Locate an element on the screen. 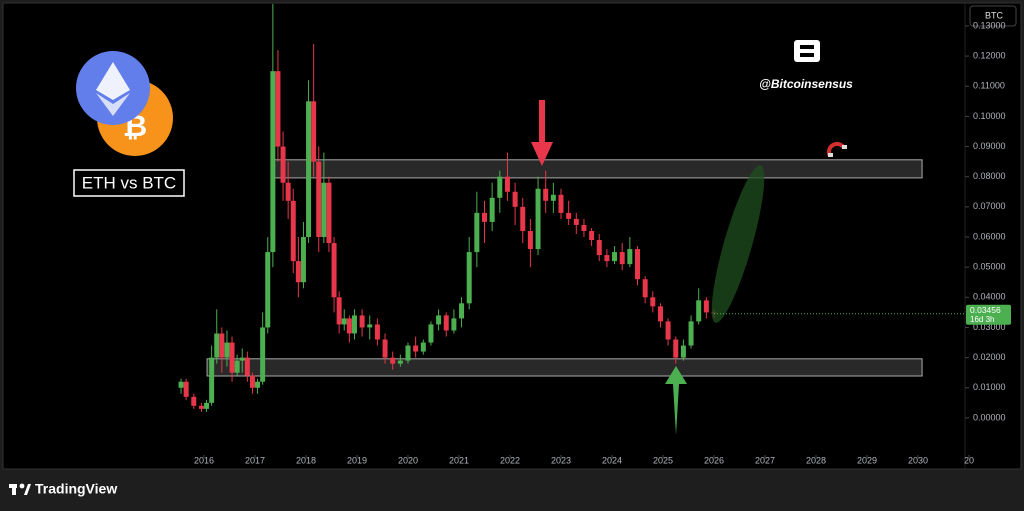 The image size is (1024, 511). eth-symbol-top is located at coordinates (113, 81).